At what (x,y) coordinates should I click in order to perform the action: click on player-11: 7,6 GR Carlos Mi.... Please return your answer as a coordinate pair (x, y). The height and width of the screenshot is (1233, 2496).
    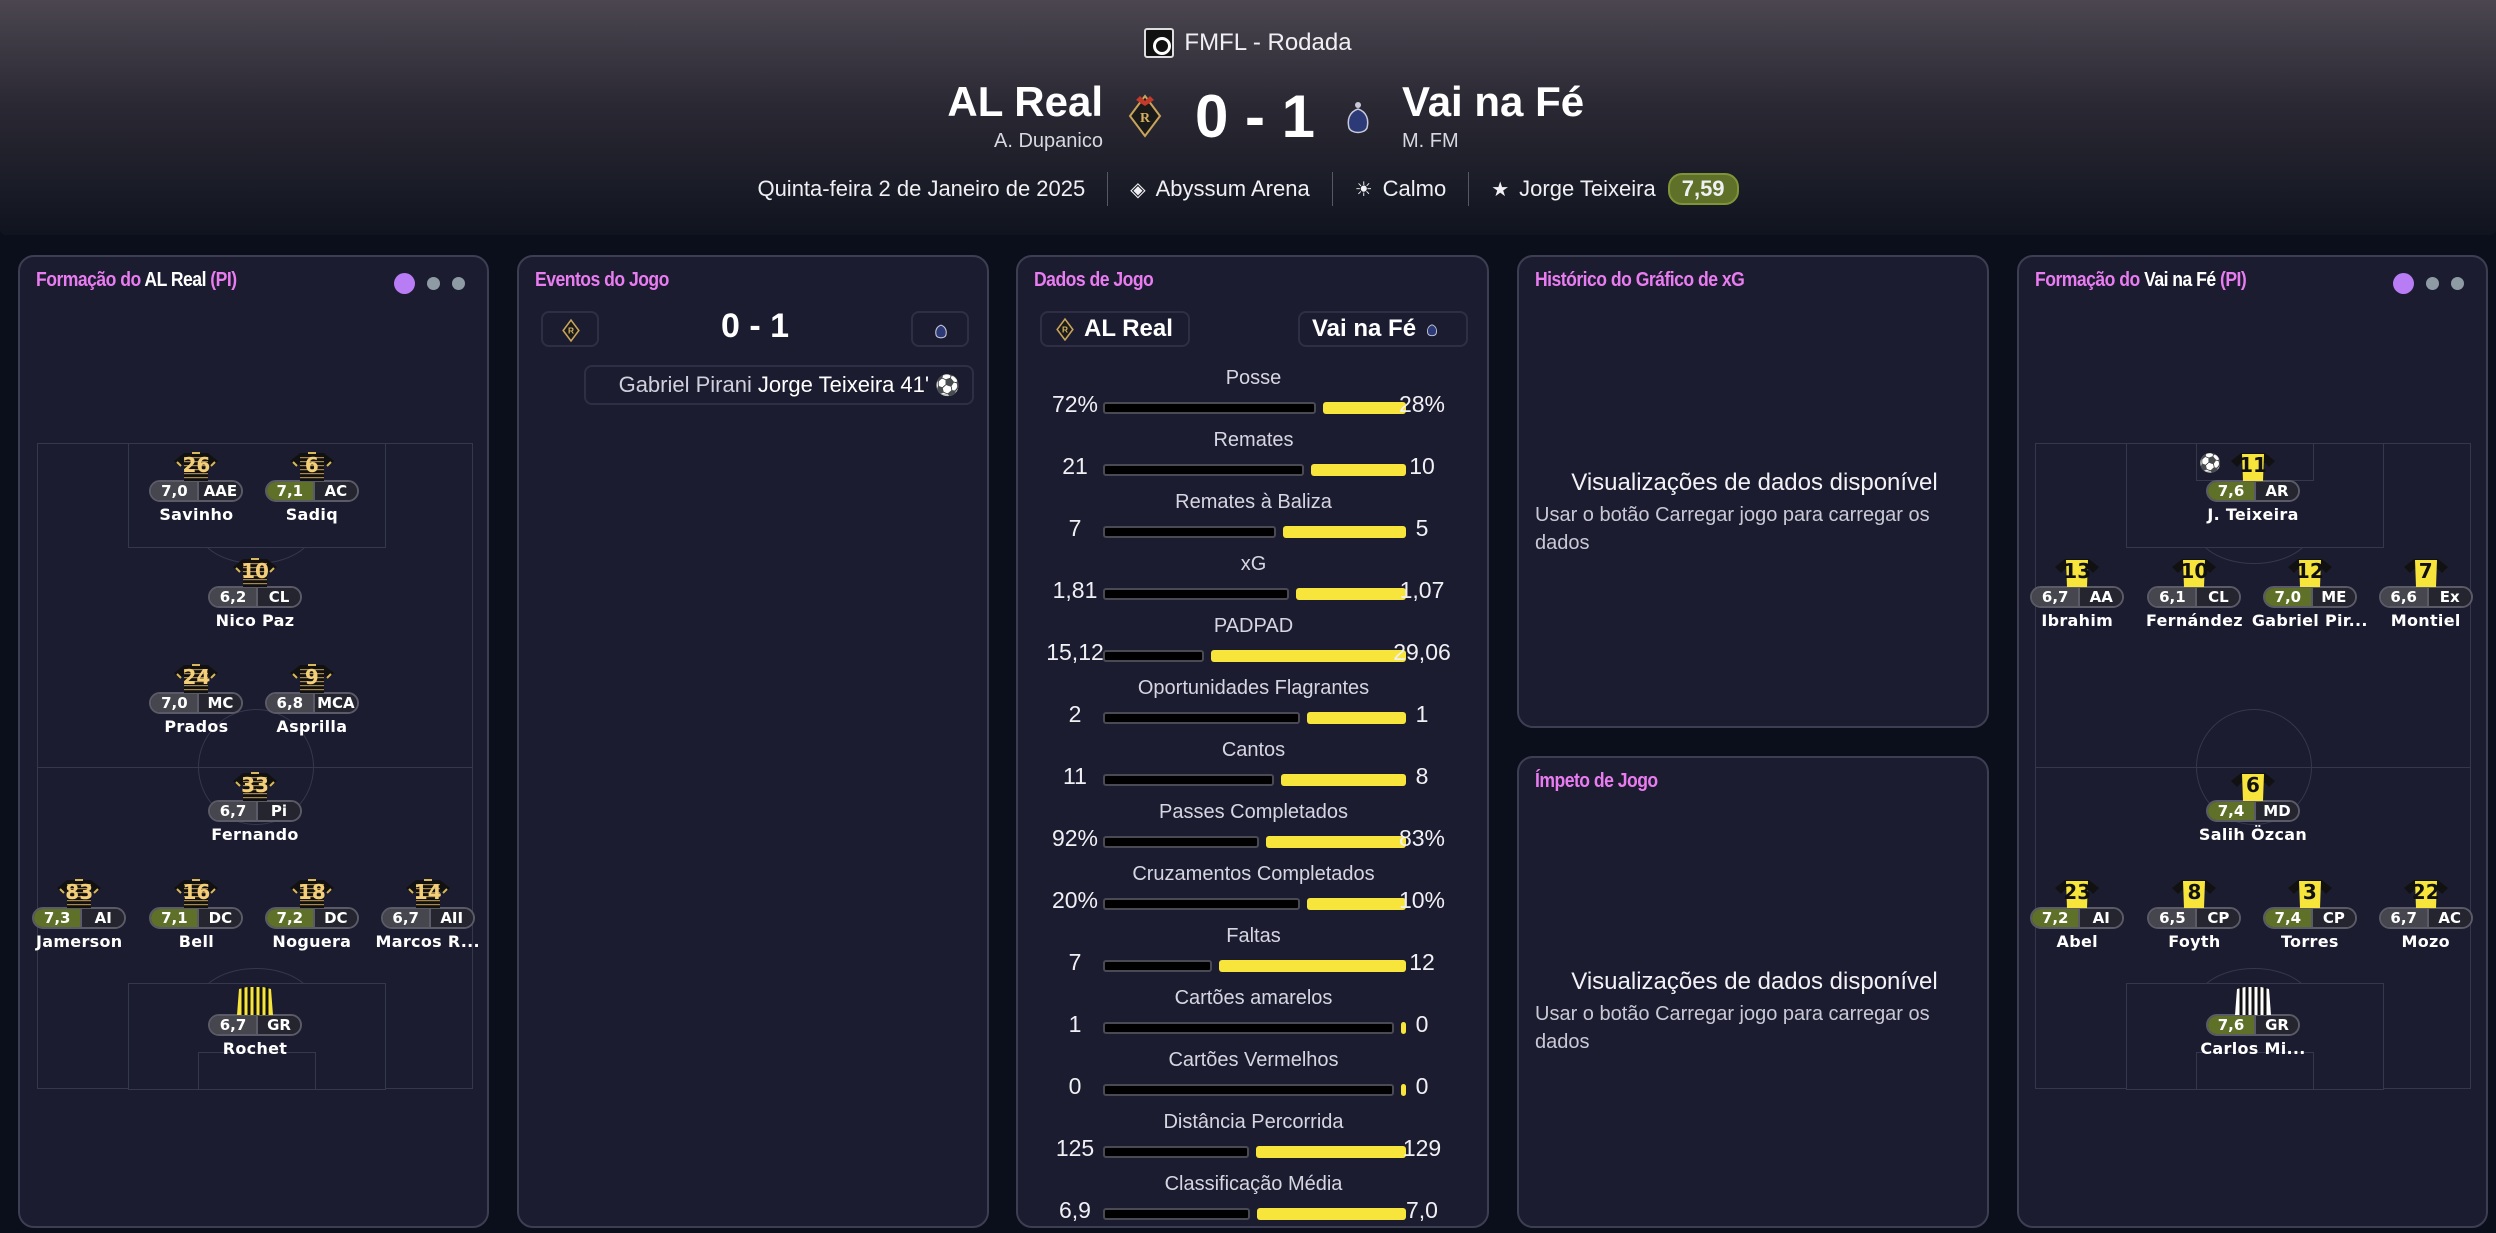
    Looking at the image, I should click on (2253, 1021).